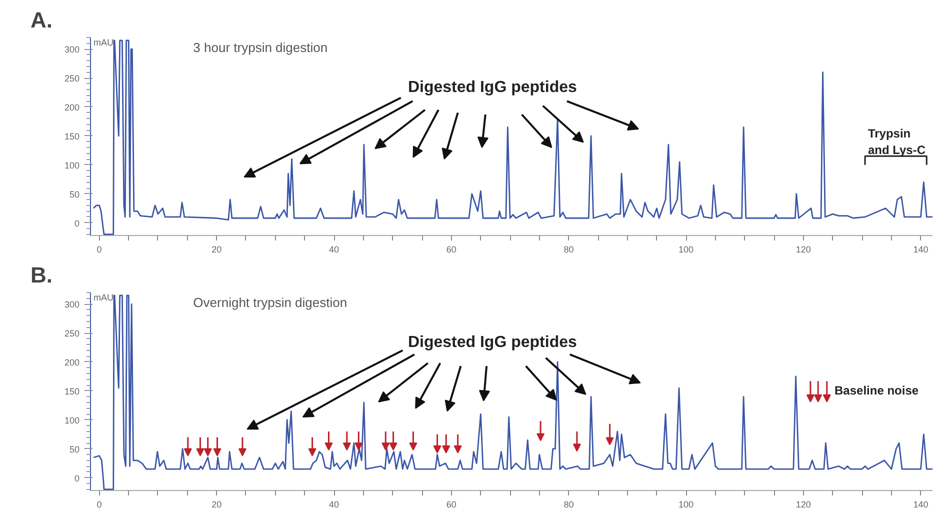  Describe the element at coordinates (876, 390) in the screenshot. I see `annotation: Baseline noise` at that location.